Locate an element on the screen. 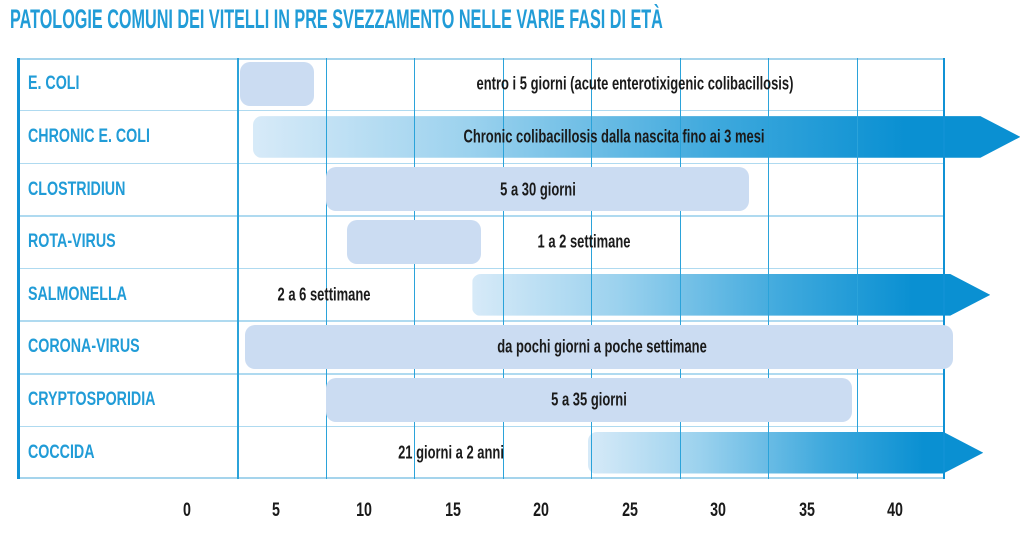 This screenshot has width=1024, height=534. table-border-bottom is located at coordinates (481, 478).